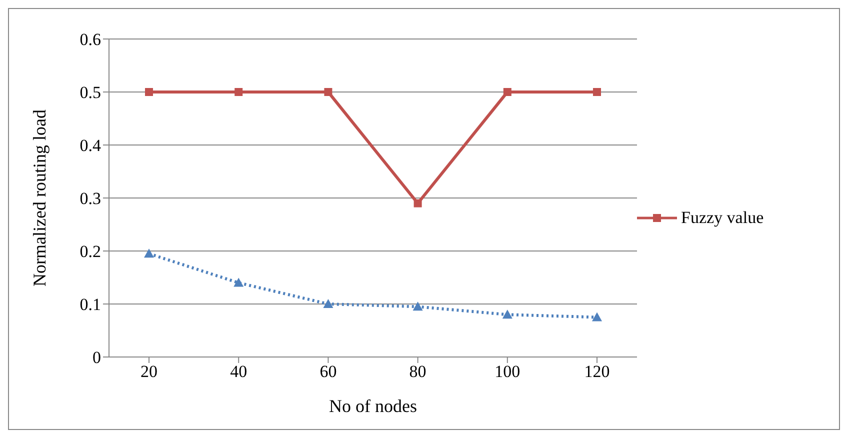  What do you see at coordinates (90, 40) in the screenshot?
I see `y-tick-label: 0.6` at bounding box center [90, 40].